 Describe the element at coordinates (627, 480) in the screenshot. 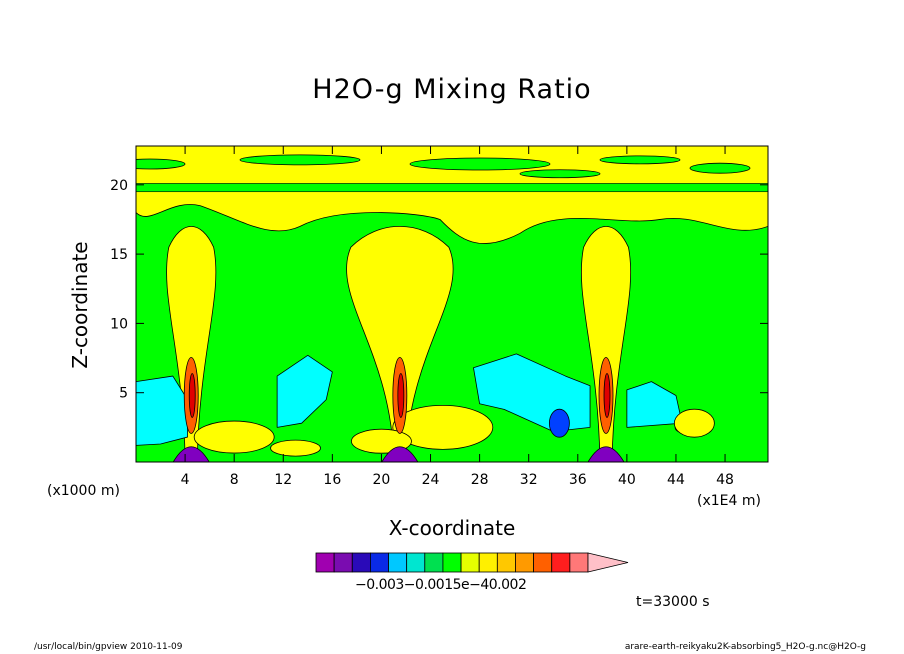

I see `x-tick-label: 40` at that location.